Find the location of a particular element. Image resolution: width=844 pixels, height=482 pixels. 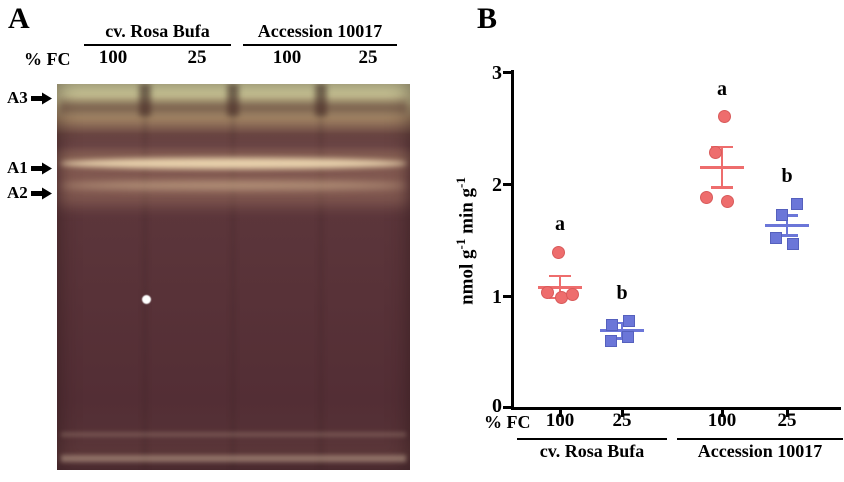

gel-band-a2 is located at coordinates (233, 185).